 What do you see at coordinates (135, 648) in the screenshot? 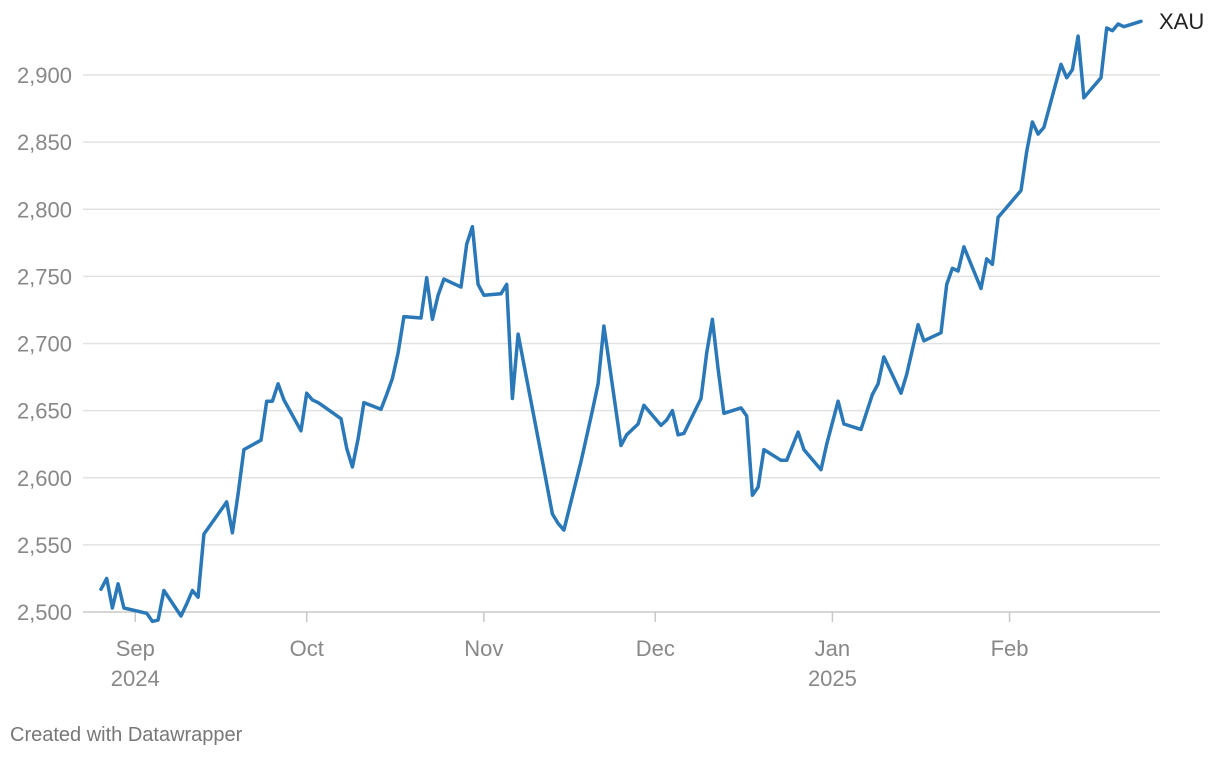
I see `x-tick-label: Sep` at bounding box center [135, 648].